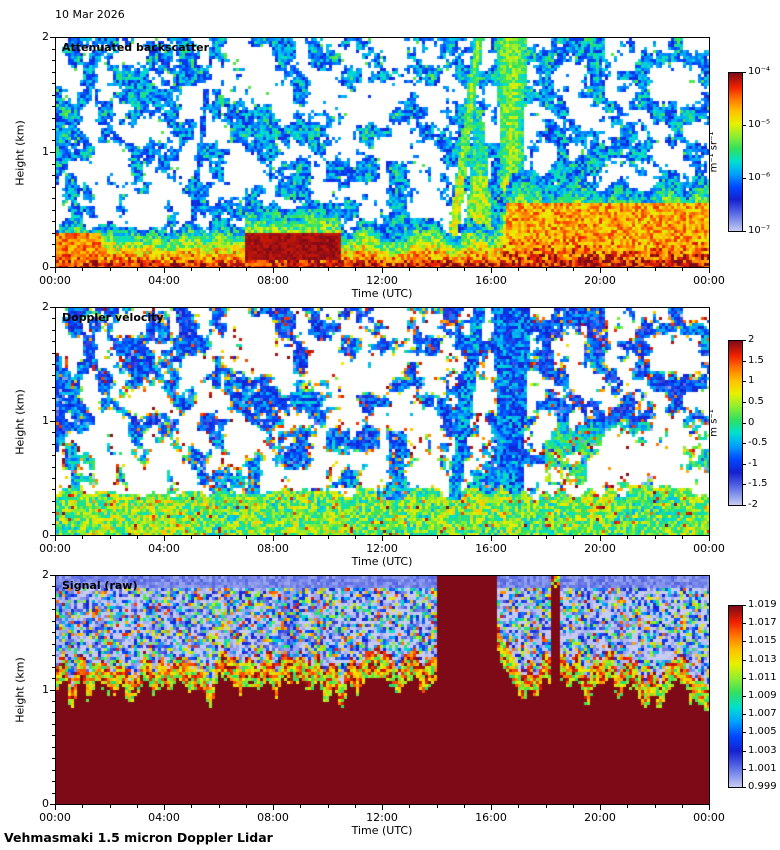 The width and height of the screenshot is (780, 850). What do you see at coordinates (758, 483) in the screenshot?
I see `colorbar-tick-label: -1.5` at bounding box center [758, 483].